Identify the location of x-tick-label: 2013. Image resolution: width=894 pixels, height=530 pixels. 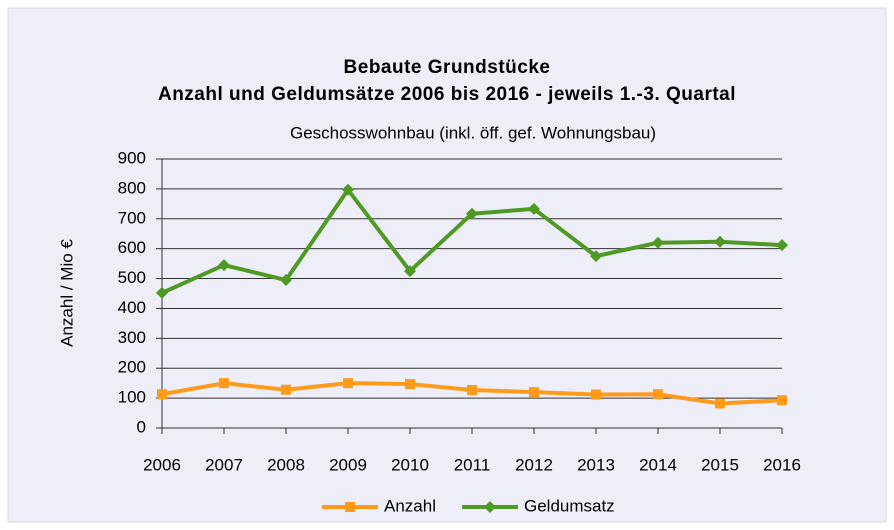
(596, 464).